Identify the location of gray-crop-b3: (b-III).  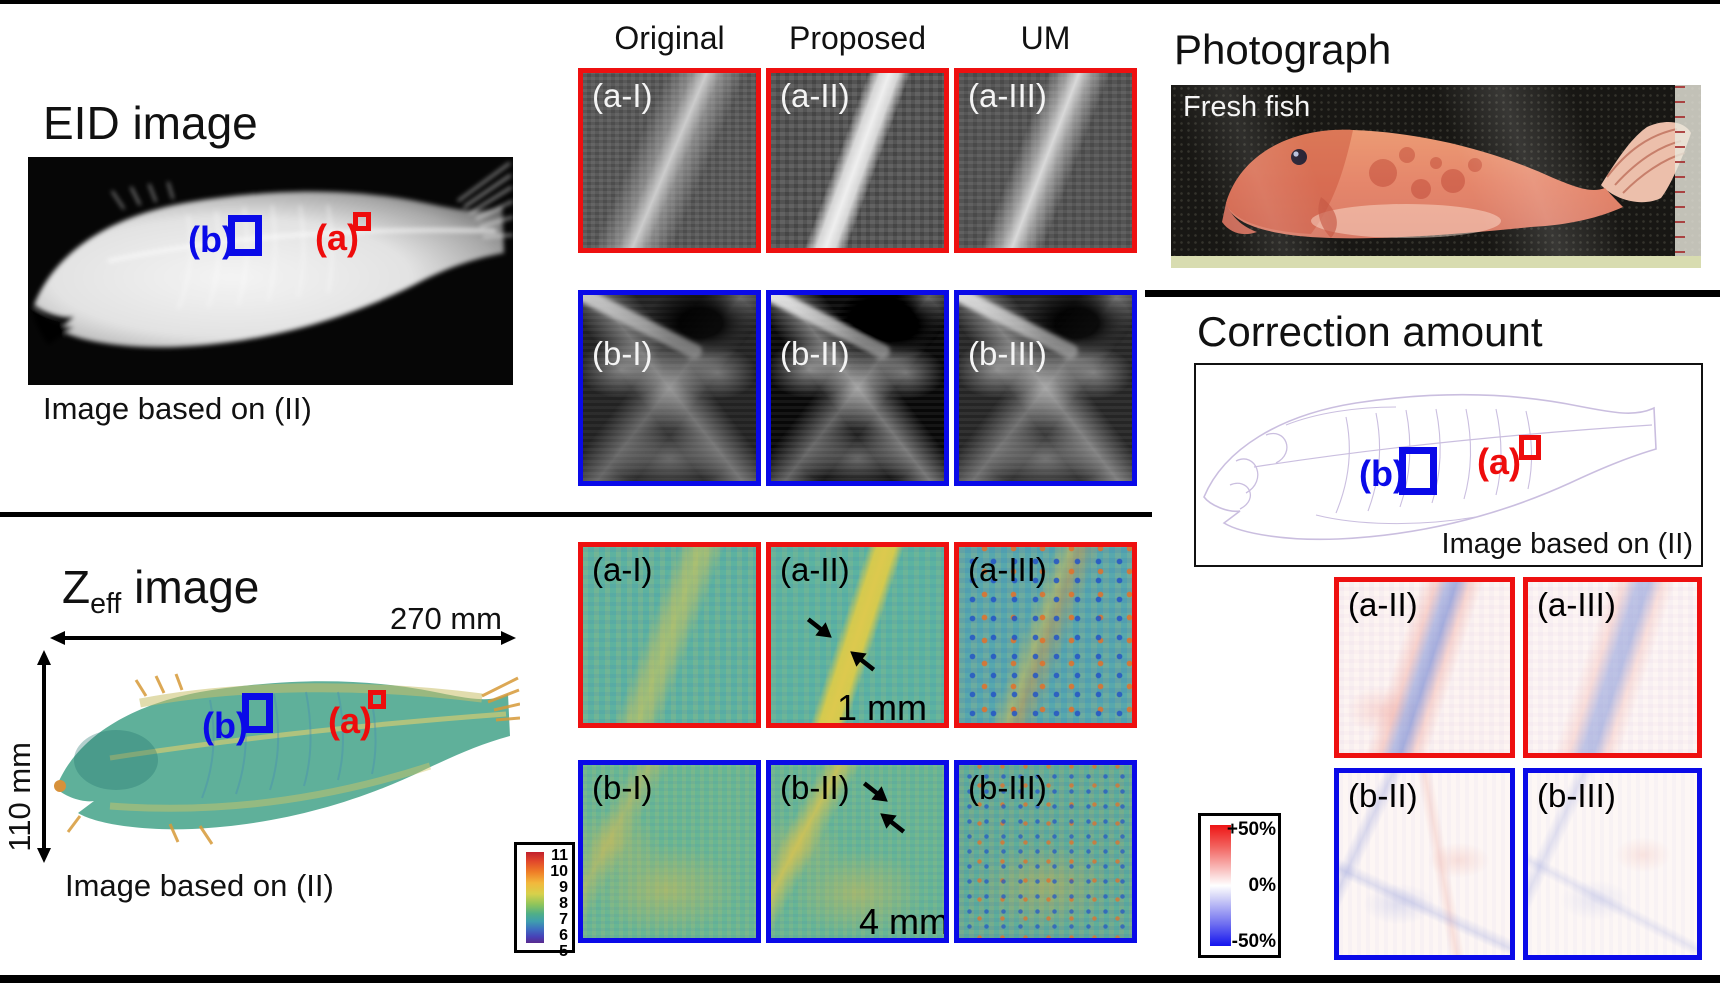
(1045, 388).